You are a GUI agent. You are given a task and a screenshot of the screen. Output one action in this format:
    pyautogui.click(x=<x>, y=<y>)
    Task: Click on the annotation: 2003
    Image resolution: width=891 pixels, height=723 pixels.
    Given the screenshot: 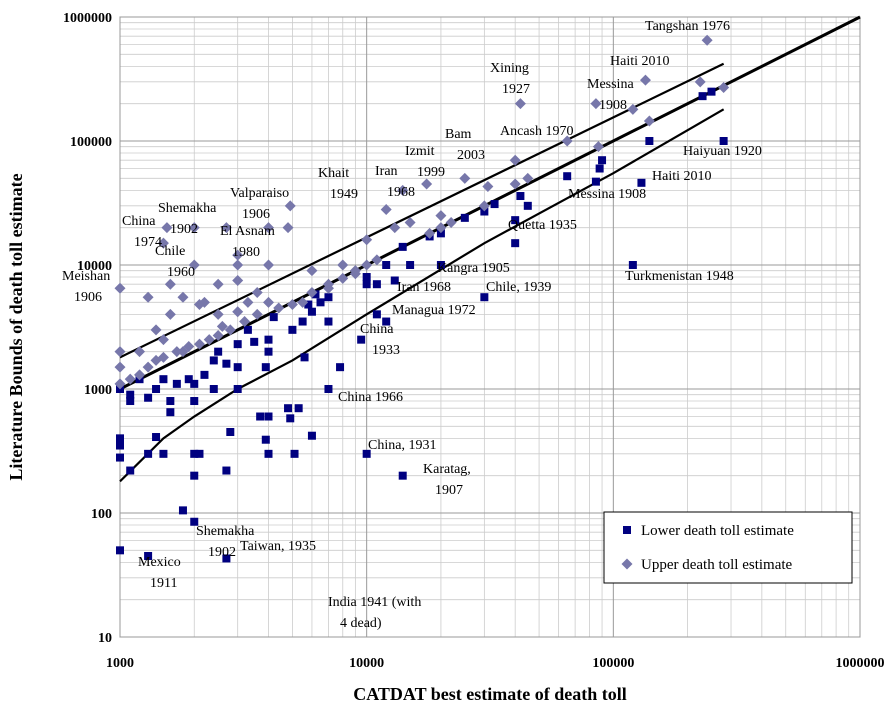 What is the action you would take?
    pyautogui.click(x=471, y=155)
    